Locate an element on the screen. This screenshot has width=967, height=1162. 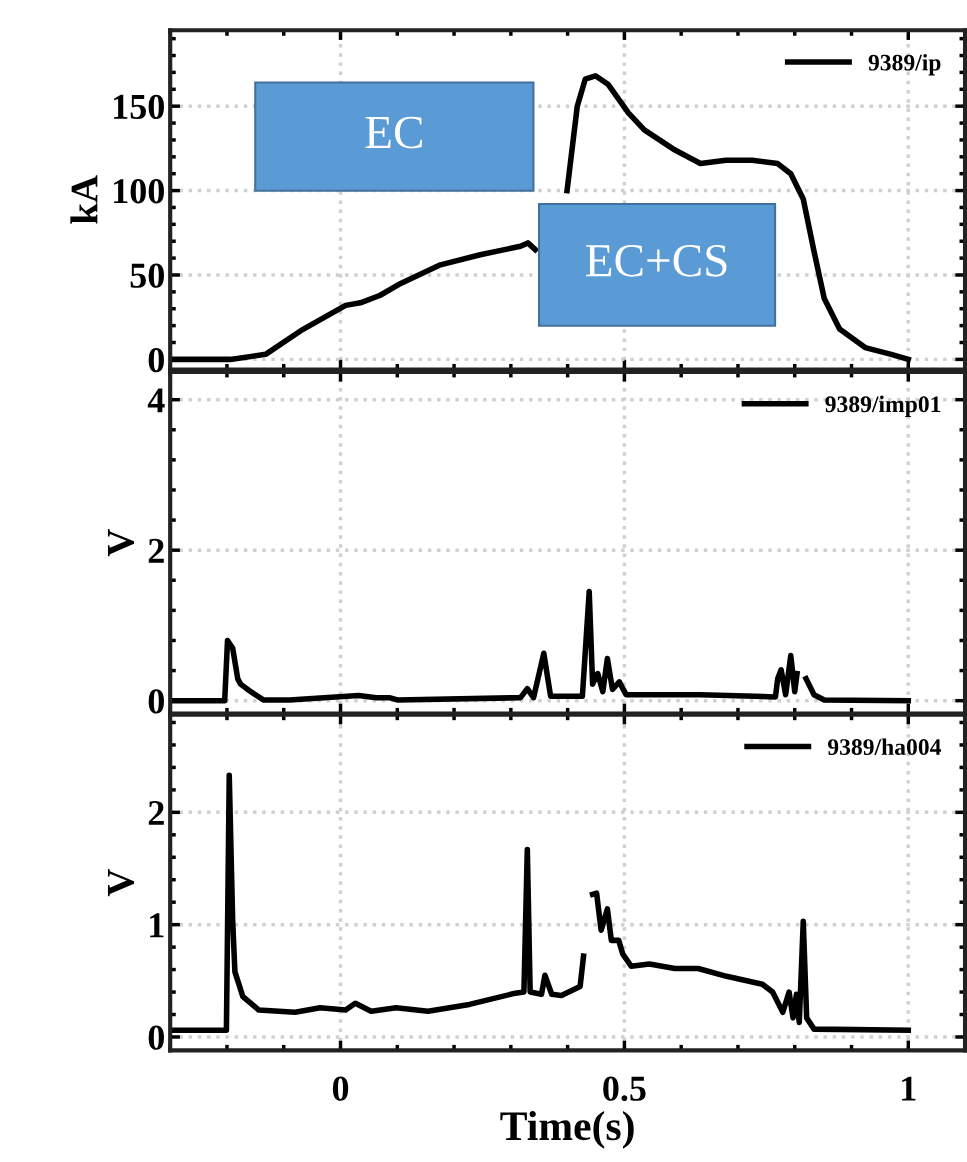
y-tick-label: 50 is located at coordinates (147, 275).